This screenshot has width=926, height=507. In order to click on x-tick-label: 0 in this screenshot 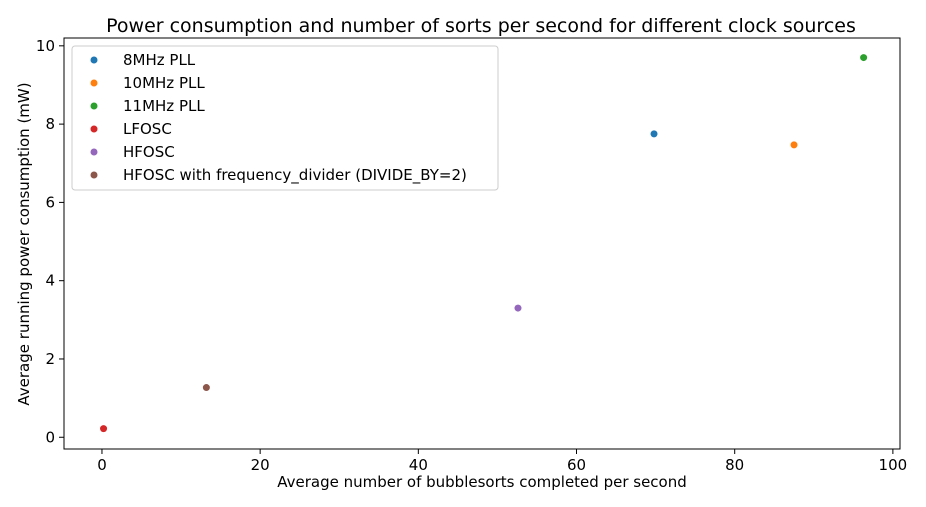, I will do `click(102, 465)`.